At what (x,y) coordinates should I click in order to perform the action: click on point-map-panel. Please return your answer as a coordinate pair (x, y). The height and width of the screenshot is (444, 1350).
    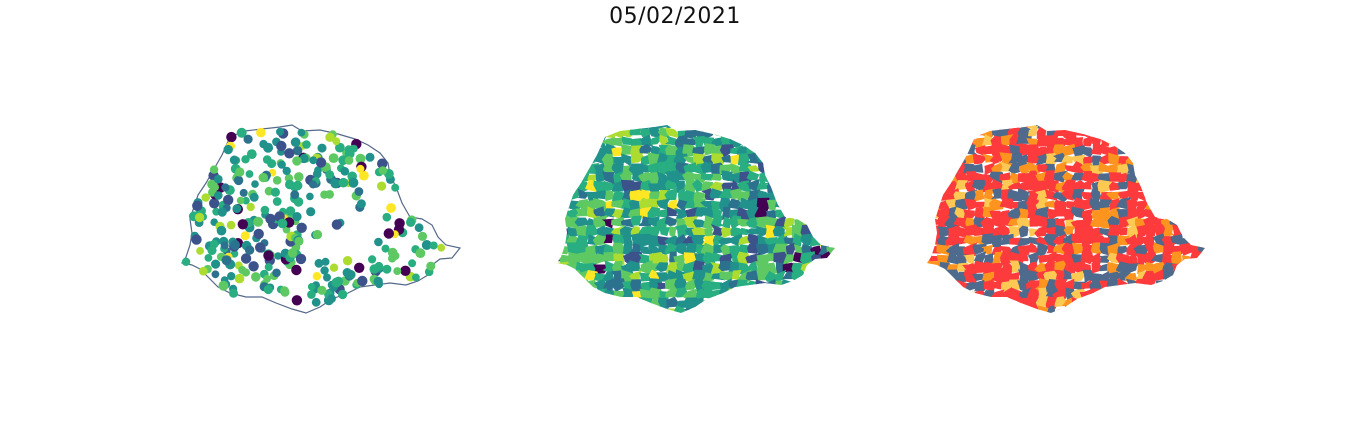
    Looking at the image, I should click on (321, 219).